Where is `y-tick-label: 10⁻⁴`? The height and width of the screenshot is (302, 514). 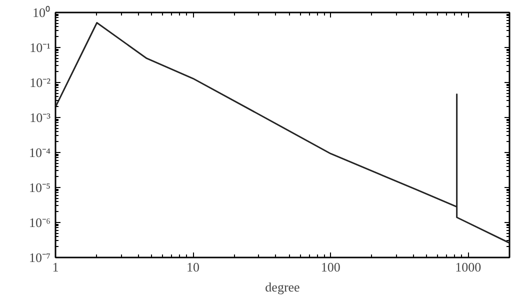
y-tick-label: 10⁻⁴ is located at coordinates (39, 152).